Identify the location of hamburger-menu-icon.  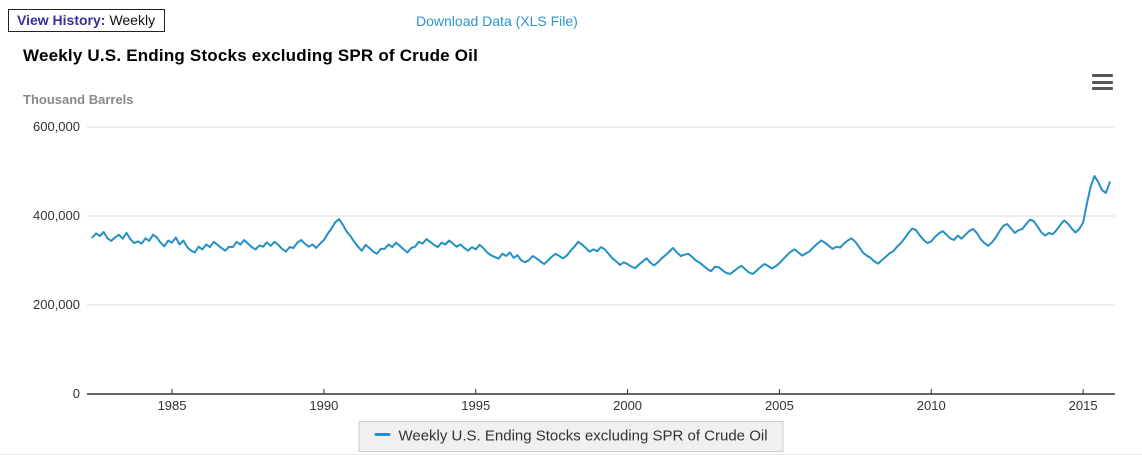
(1103, 82).